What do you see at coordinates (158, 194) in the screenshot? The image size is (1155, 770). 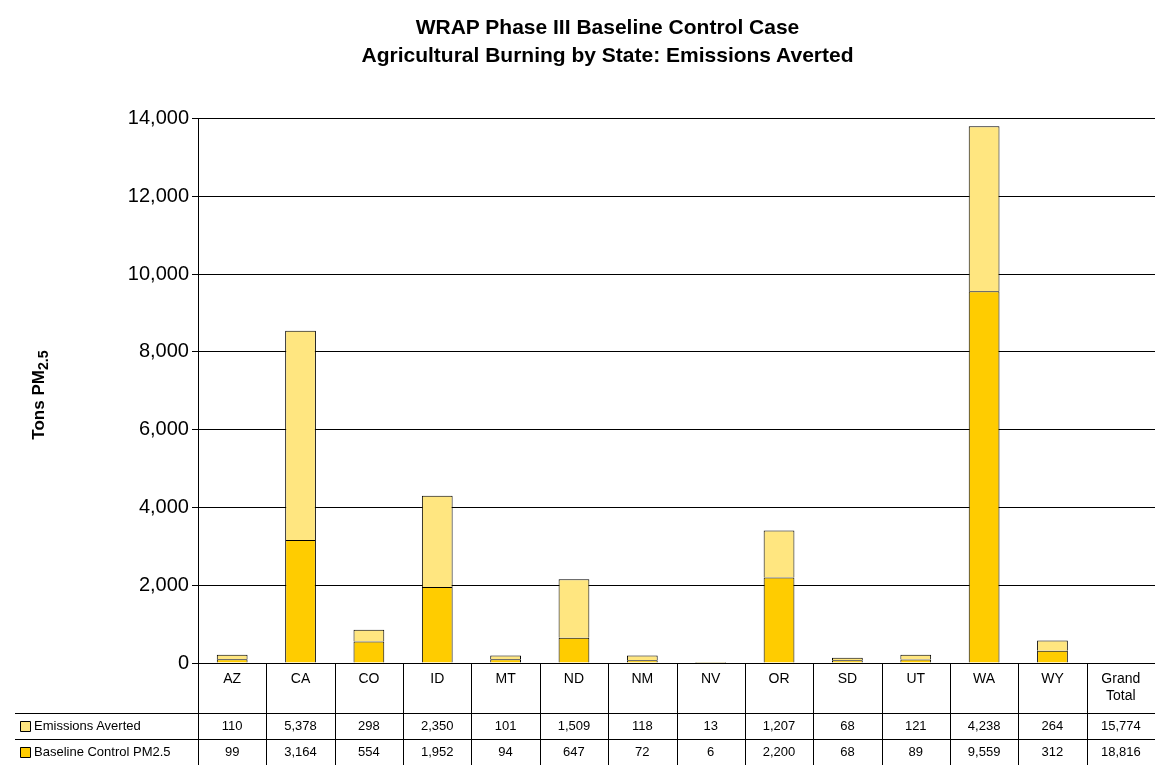 I see `y-tick-label: 12,000` at bounding box center [158, 194].